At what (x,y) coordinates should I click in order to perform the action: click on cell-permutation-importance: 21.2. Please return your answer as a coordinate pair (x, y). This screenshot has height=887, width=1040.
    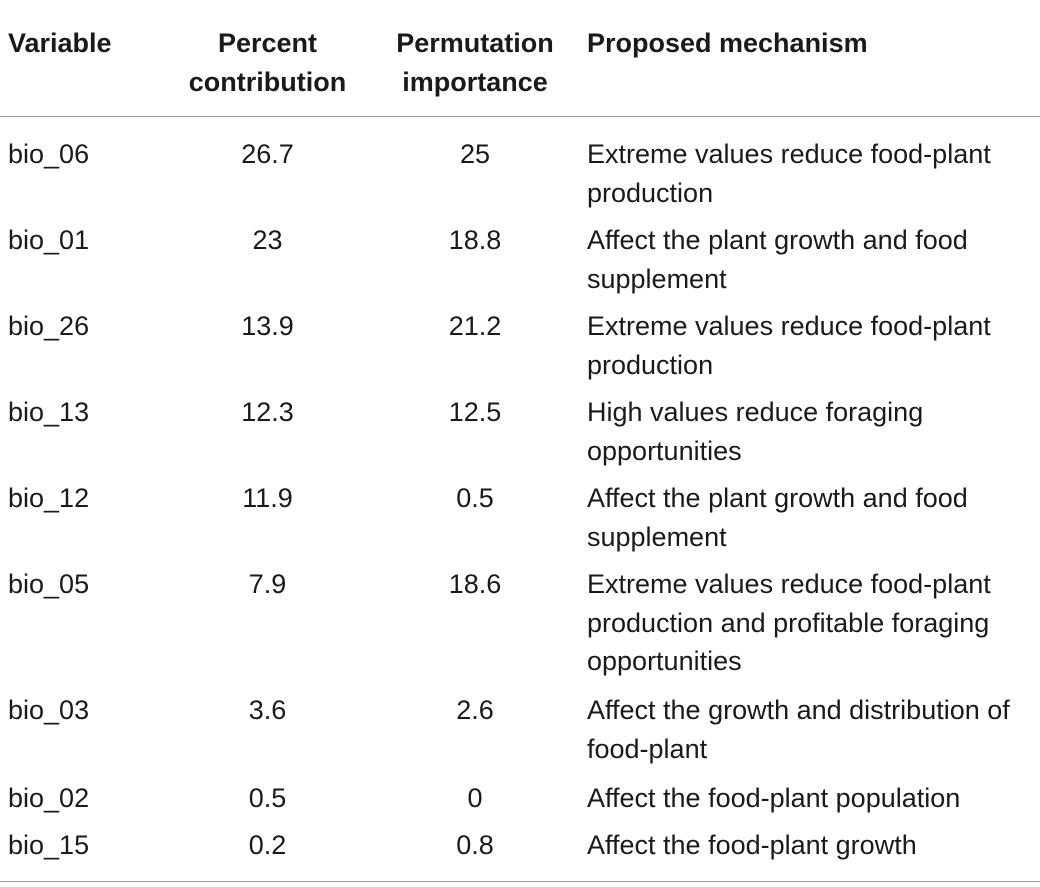
    Looking at the image, I should click on (475, 326).